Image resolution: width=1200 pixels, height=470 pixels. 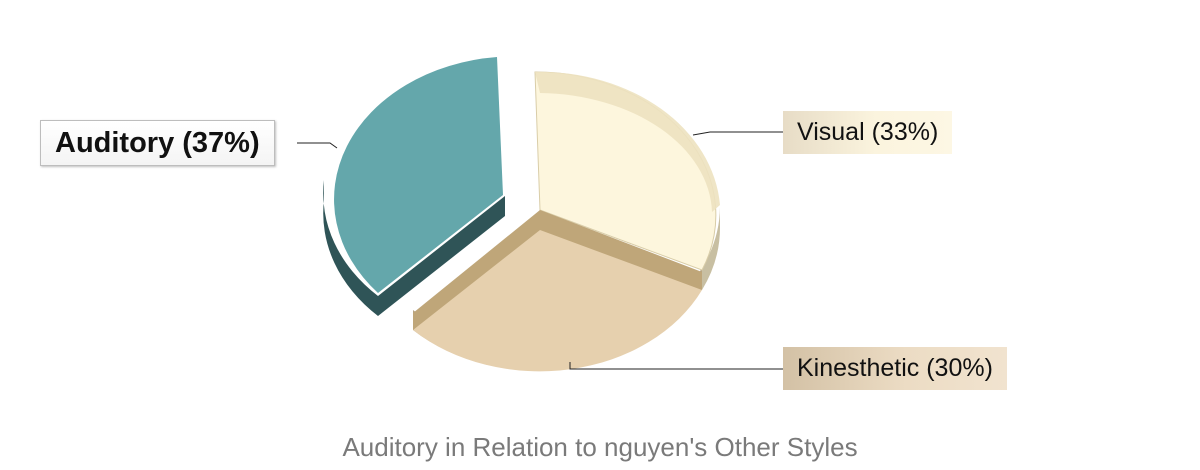 What do you see at coordinates (895, 368) in the screenshot?
I see `data-label-kinesthetic: Kinesthetic (30%)` at bounding box center [895, 368].